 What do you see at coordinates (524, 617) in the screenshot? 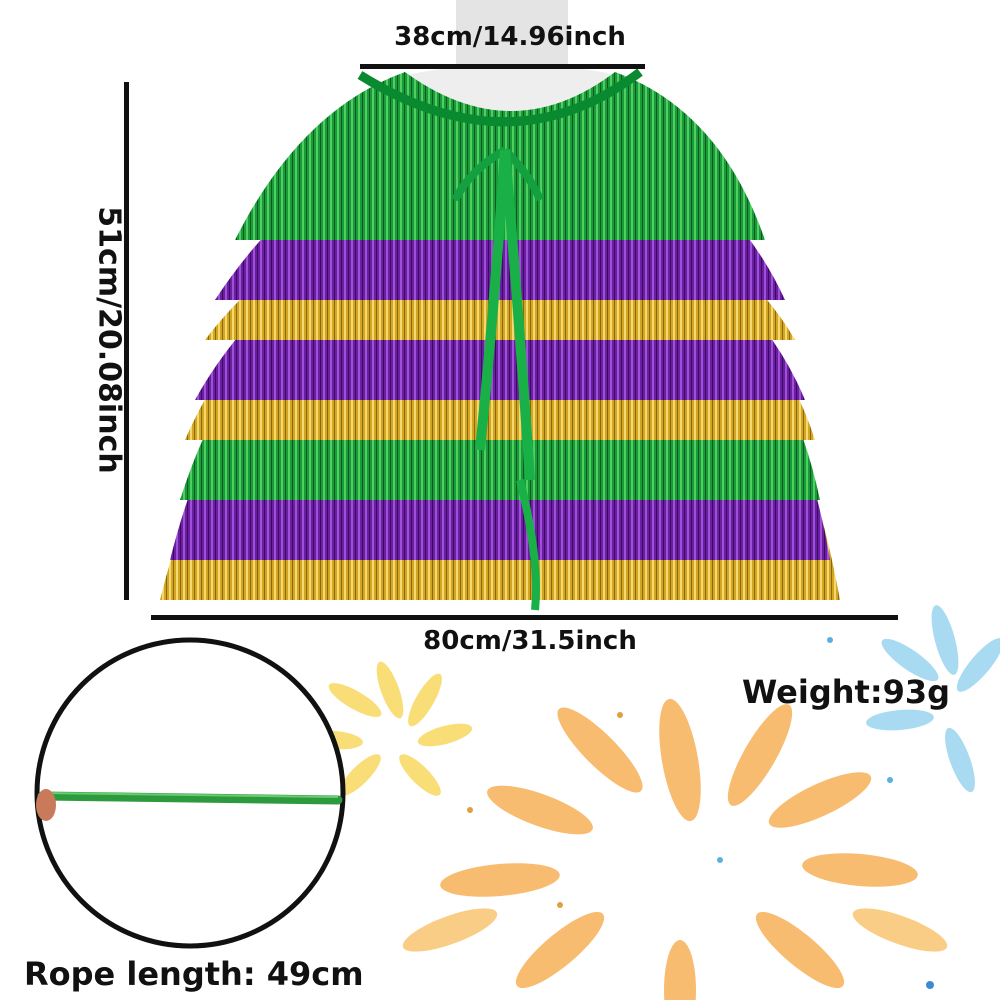
I see `width-line` at bounding box center [524, 617].